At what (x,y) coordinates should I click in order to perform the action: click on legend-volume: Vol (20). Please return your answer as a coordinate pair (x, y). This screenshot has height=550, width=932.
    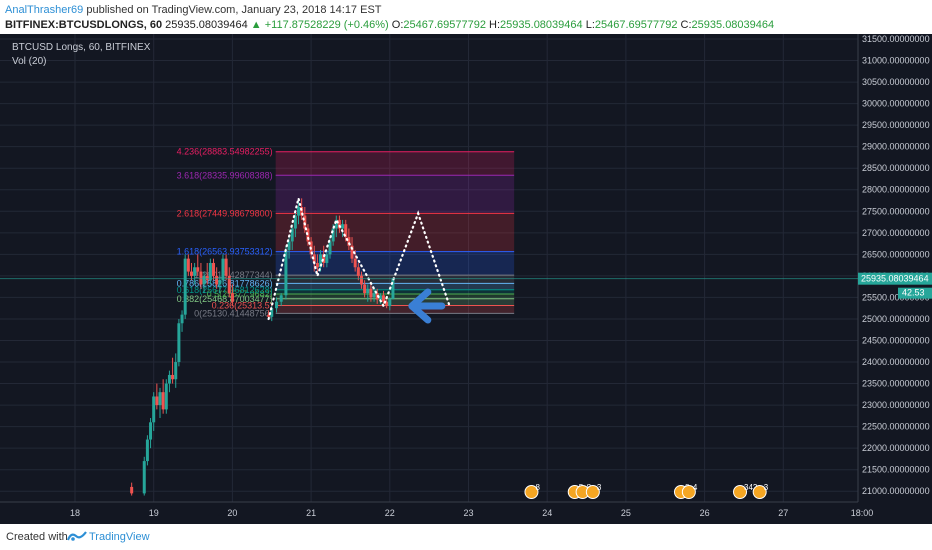
    Looking at the image, I should click on (29, 61).